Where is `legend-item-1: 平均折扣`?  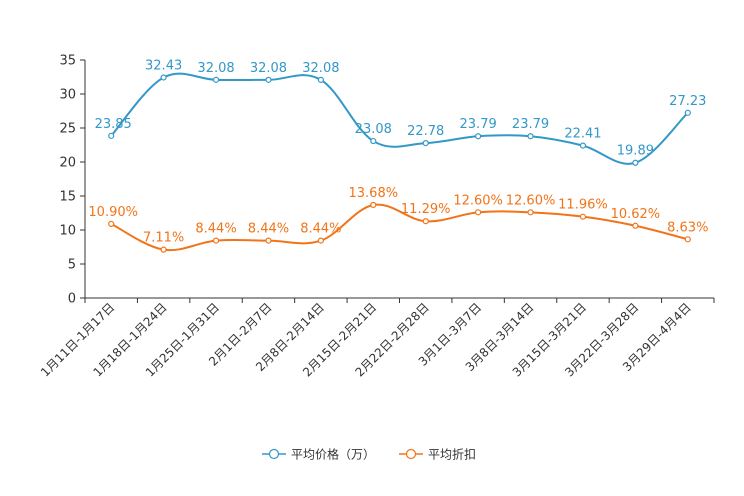
legend-item-1: 平均折扣 is located at coordinates (437, 454).